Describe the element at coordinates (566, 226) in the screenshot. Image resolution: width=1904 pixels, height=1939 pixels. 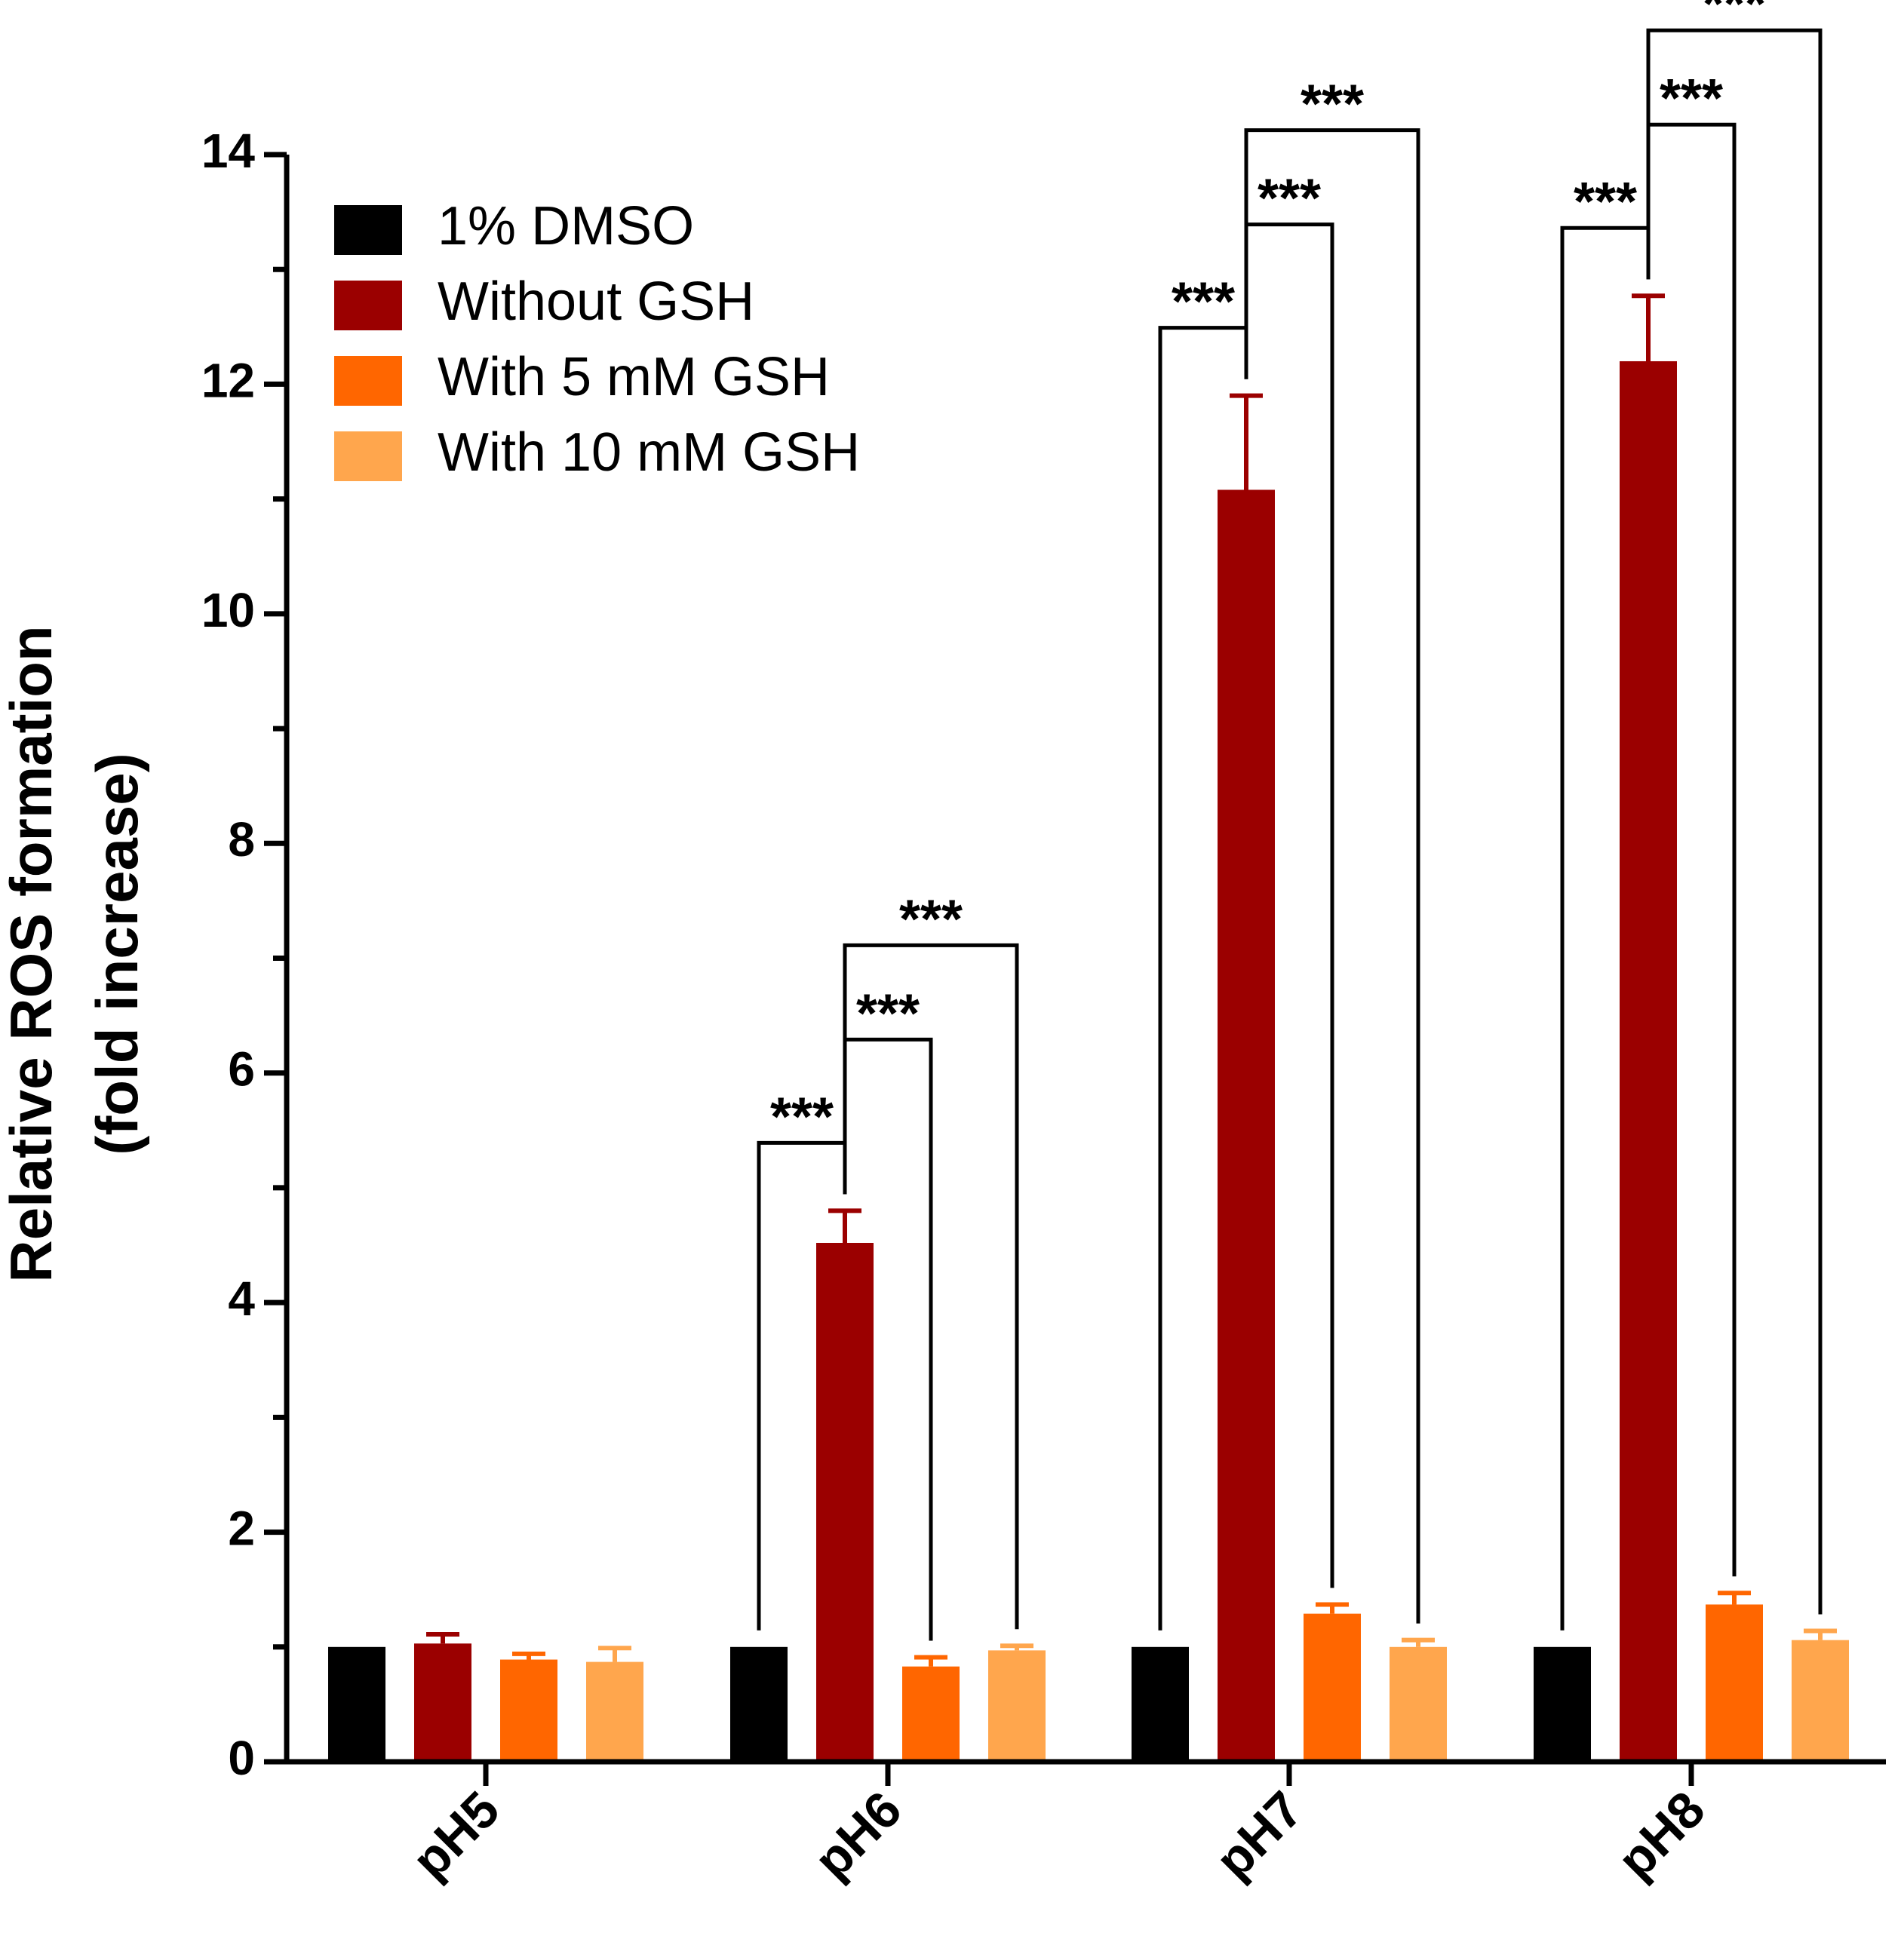
I see `legend-label: 1% DMSO` at that location.